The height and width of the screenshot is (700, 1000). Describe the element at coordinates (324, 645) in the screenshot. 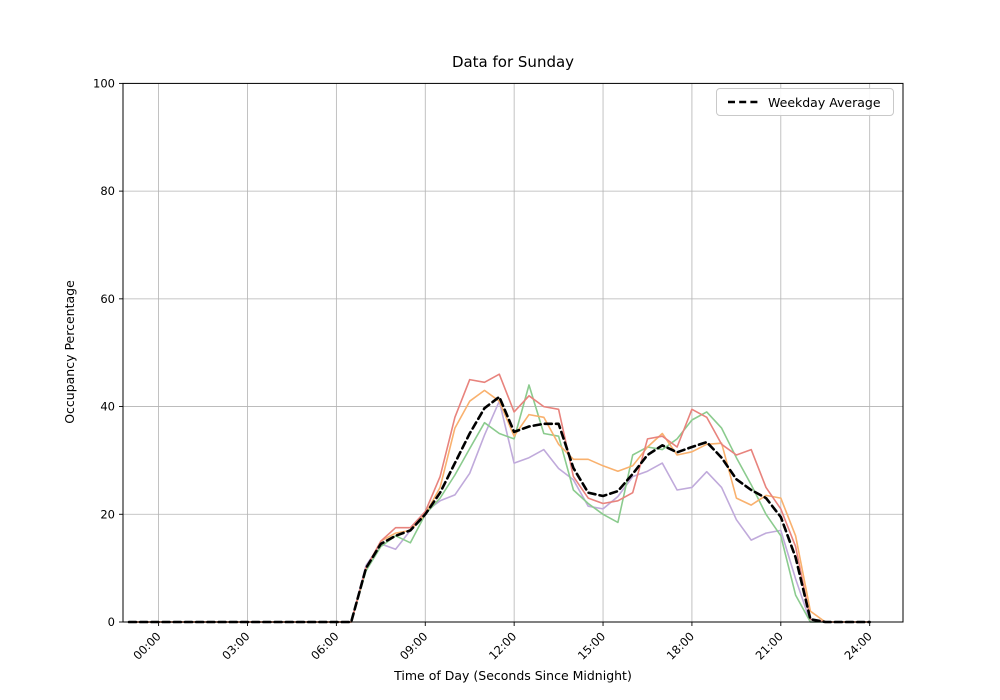

I see `x-tick-label: 06:00` at that location.